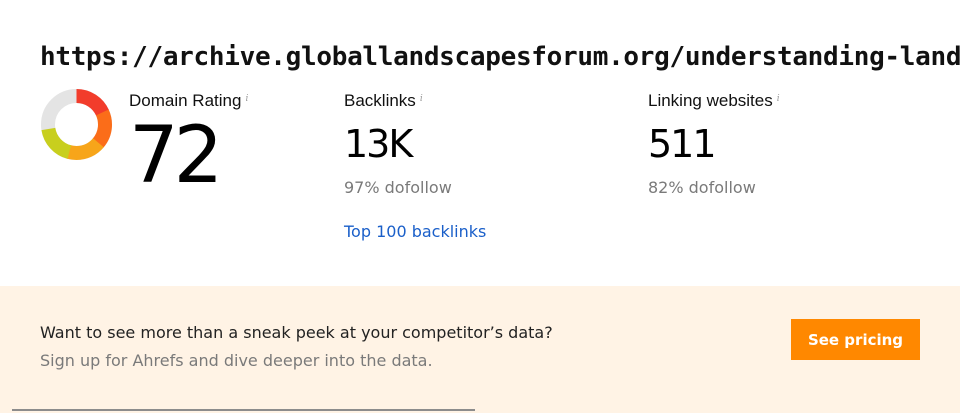 Image resolution: width=960 pixels, height=413 pixels. Describe the element at coordinates (243, 410) in the screenshot. I see `scrollbar` at that location.